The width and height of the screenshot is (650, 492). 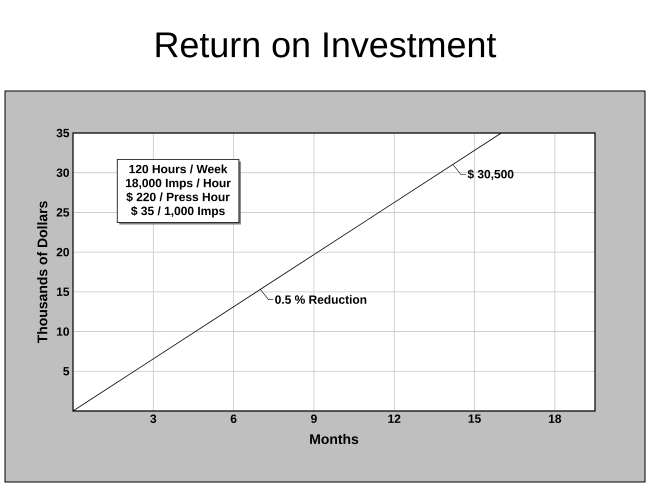 I want to click on x-tick-label: 18, so click(x=555, y=418).